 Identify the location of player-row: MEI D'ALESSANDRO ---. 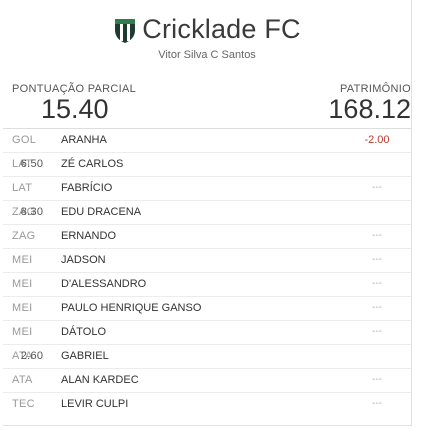
(207, 284).